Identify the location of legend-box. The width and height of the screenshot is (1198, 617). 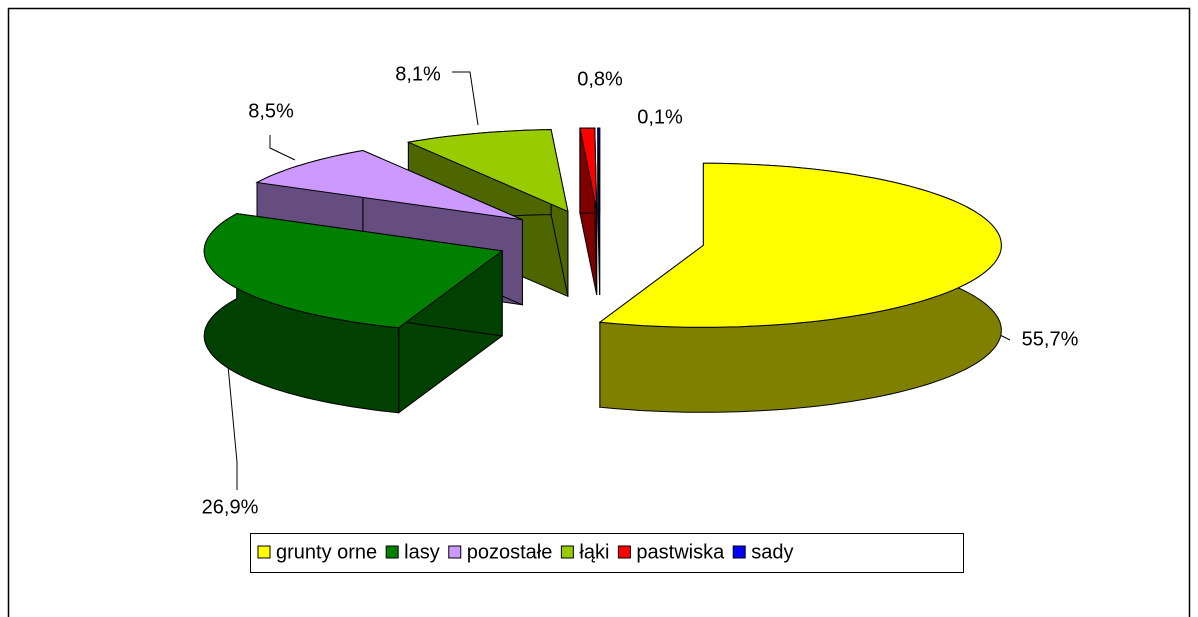
(607, 553).